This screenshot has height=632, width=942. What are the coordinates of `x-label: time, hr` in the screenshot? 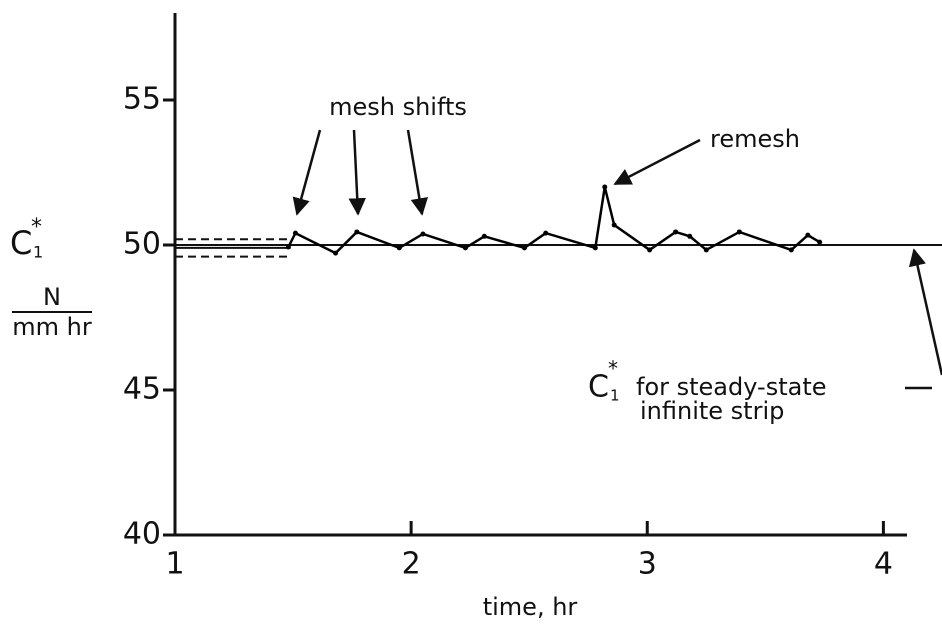 It's located at (530, 607).